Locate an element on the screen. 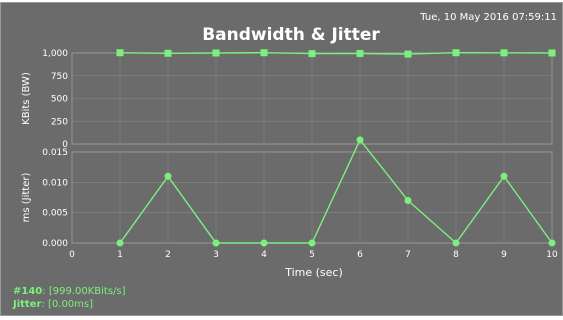 The height and width of the screenshot is (320, 563). legend-jitter-value: [0.00ms] is located at coordinates (71, 304).